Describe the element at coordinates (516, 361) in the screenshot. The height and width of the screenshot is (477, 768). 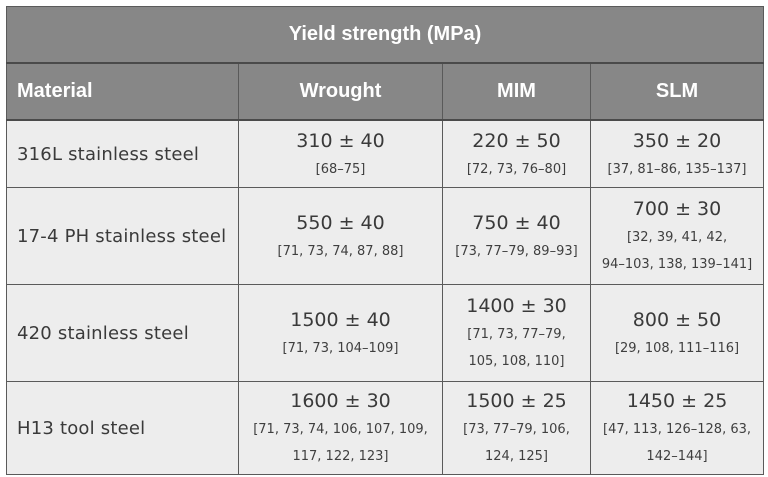
I see `reference-line: 105, 108, 110]` at that location.